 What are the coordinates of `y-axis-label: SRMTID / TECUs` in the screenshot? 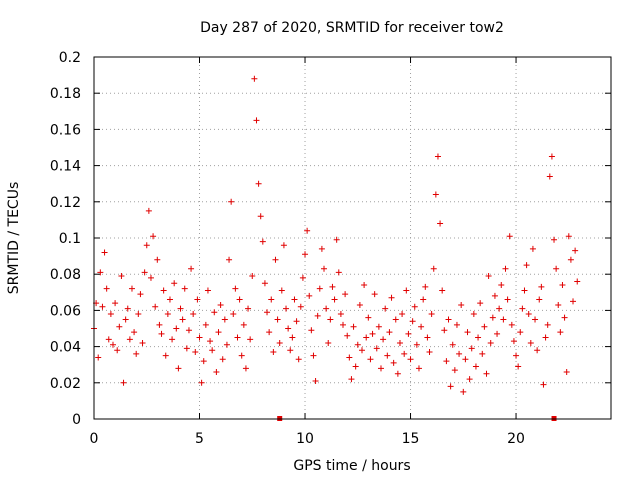 It's located at (14, 238).